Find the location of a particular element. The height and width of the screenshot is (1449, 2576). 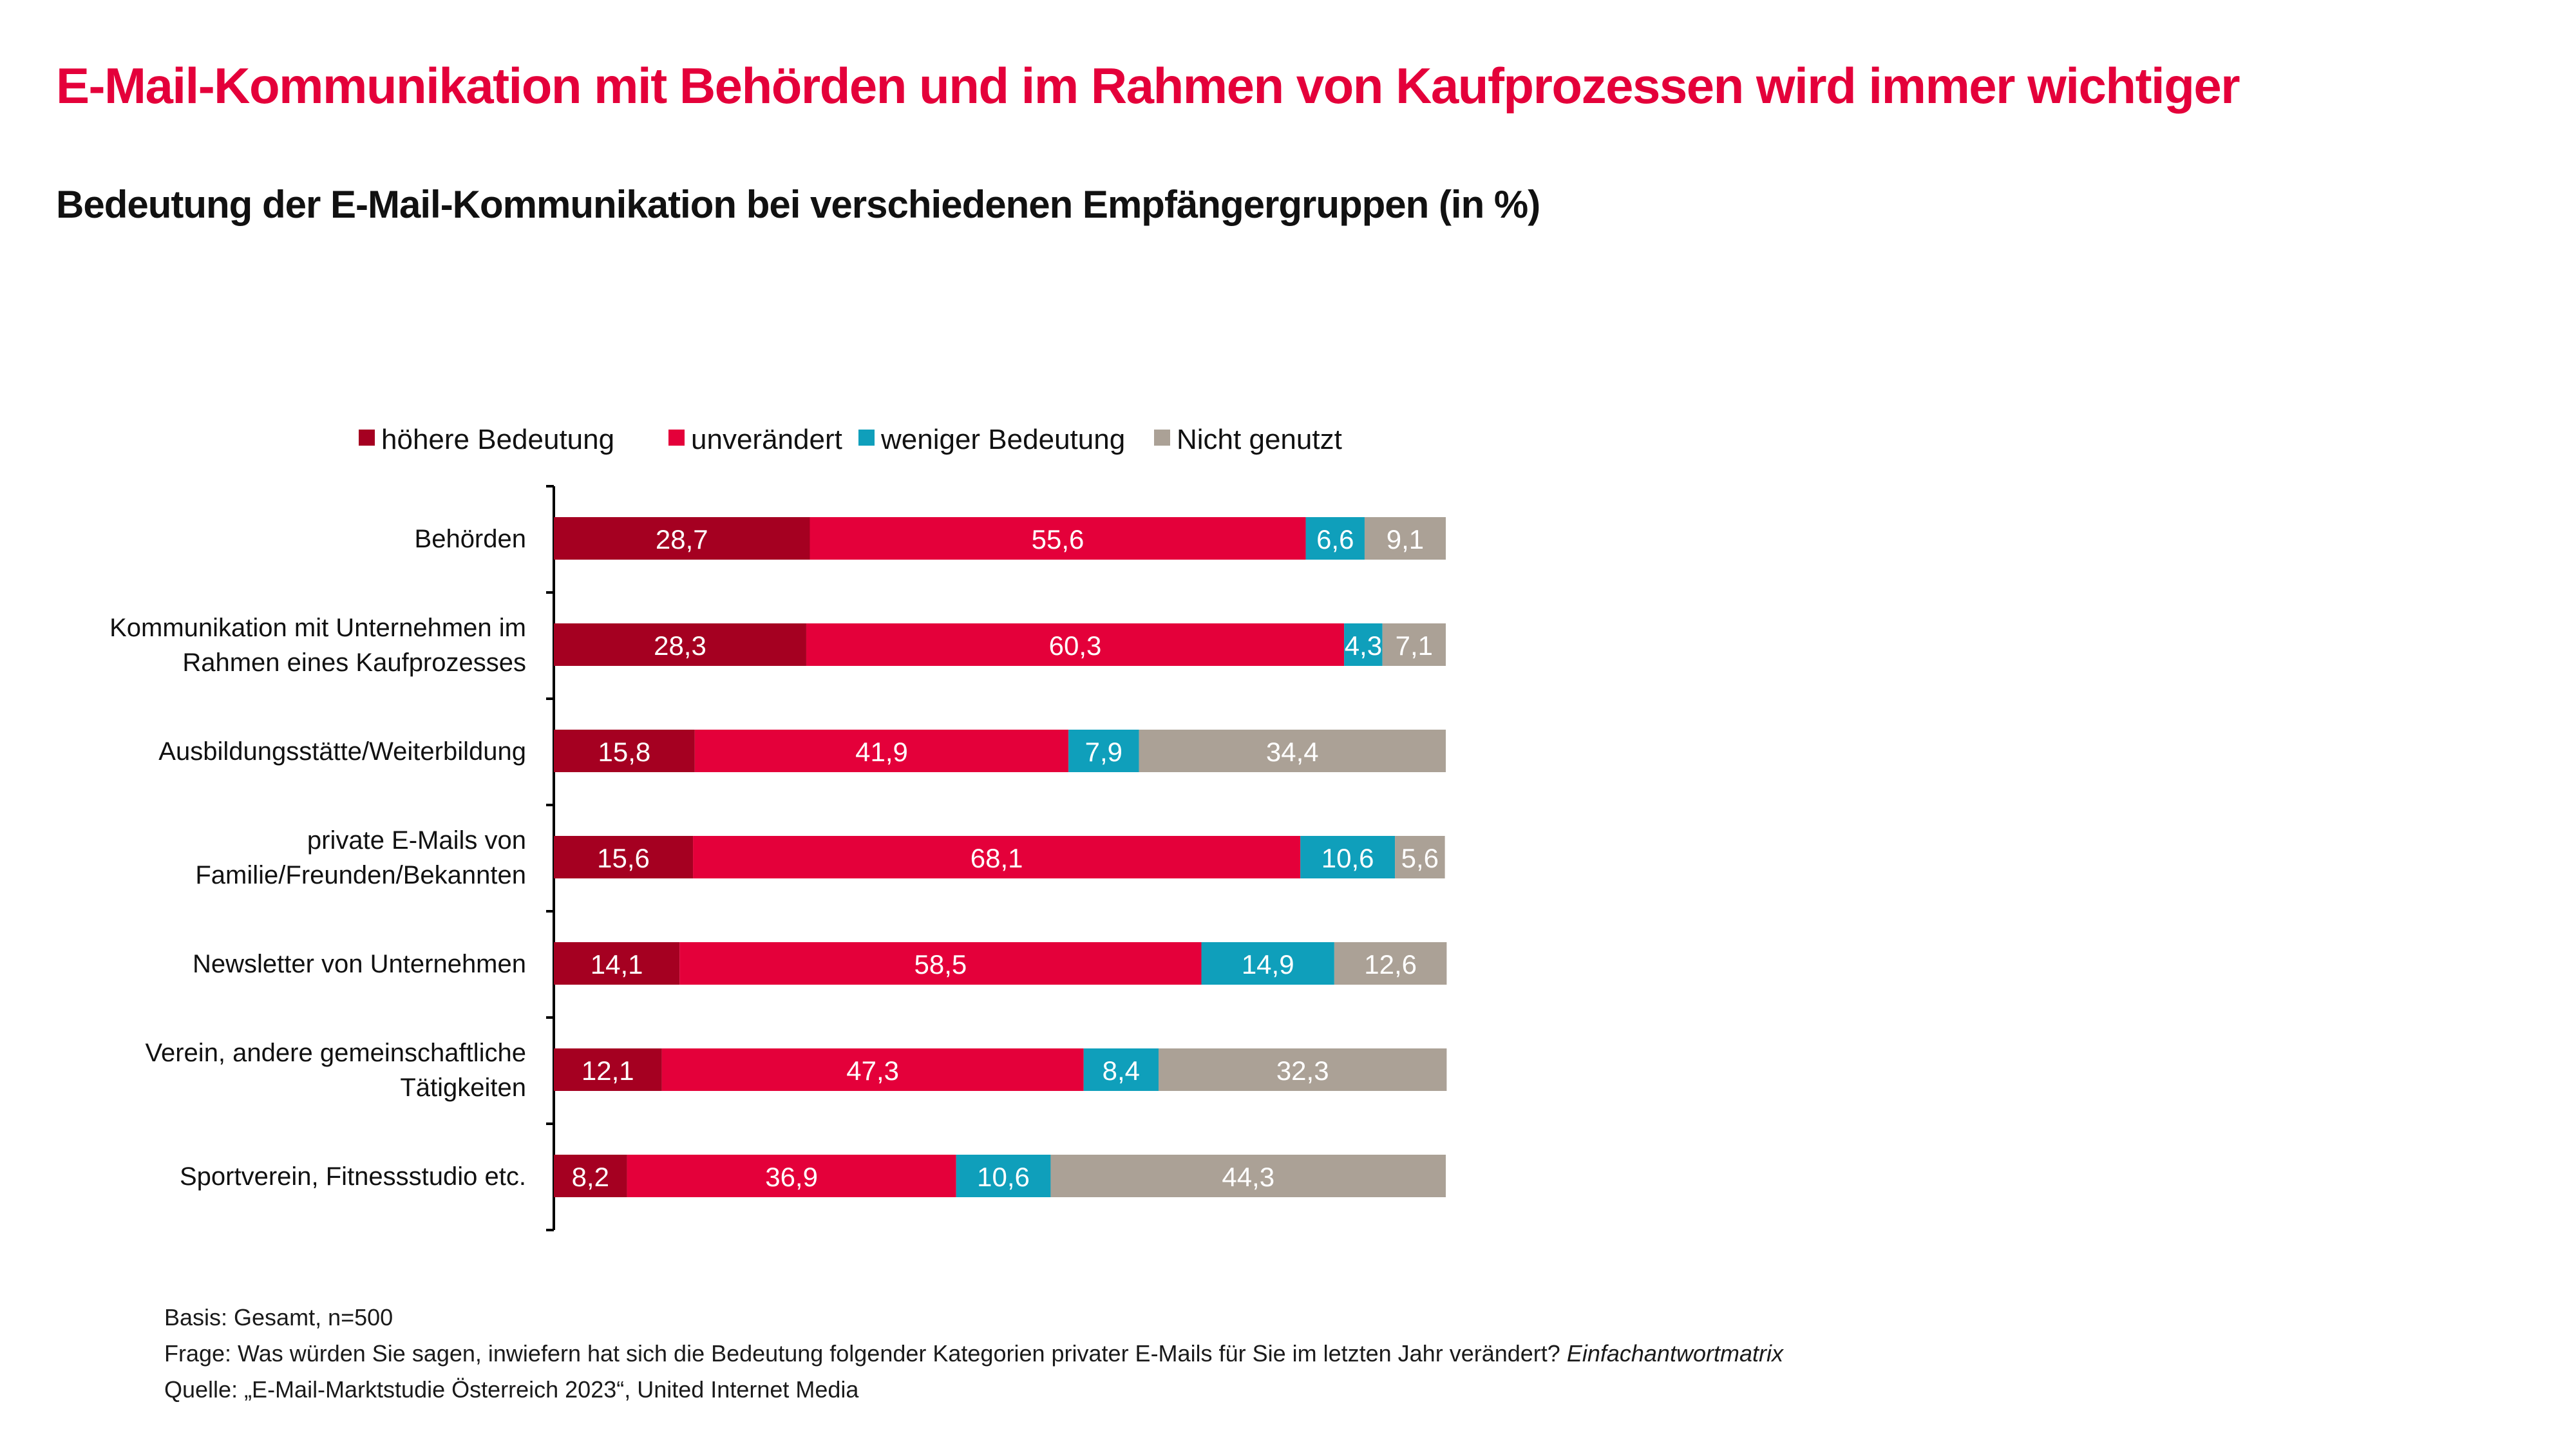

category-label-line: Ausbildungsstätte/Weiterbildung is located at coordinates (342, 751).